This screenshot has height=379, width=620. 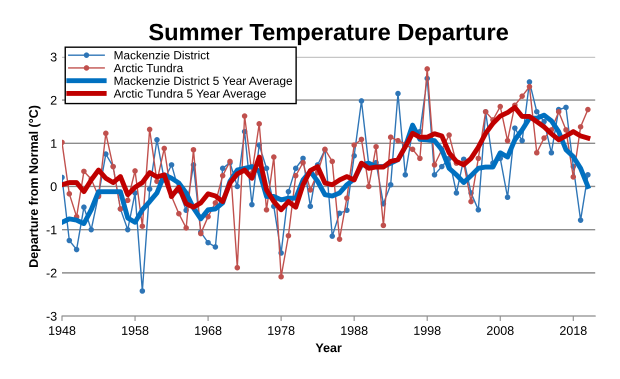 I want to click on y-tick-label: 2, so click(x=53, y=100).